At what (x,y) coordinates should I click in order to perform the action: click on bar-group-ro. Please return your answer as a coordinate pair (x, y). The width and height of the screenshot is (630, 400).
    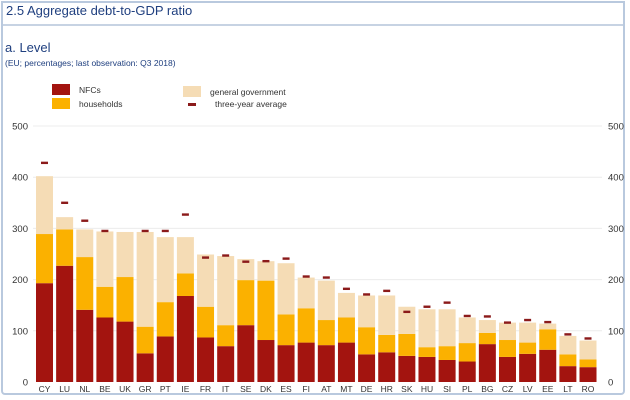
    Looking at the image, I should click on (588, 361).